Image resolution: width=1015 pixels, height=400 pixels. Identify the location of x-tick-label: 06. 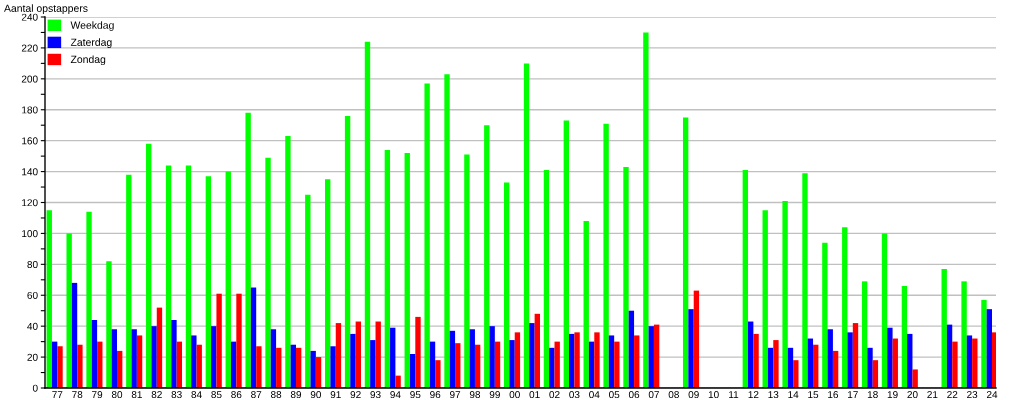
(634, 395).